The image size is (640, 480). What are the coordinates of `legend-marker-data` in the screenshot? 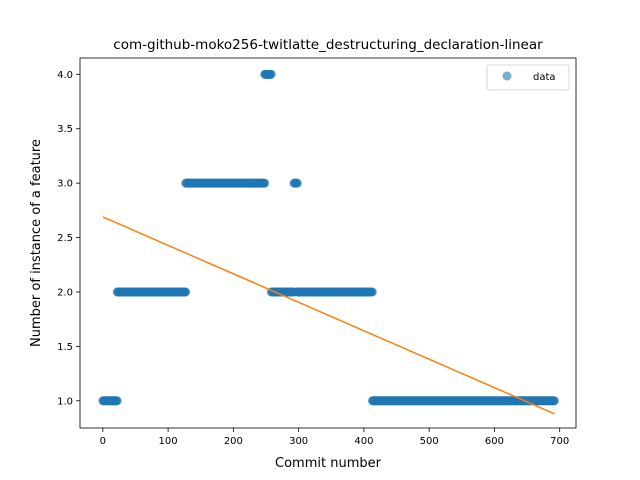 It's located at (507, 76).